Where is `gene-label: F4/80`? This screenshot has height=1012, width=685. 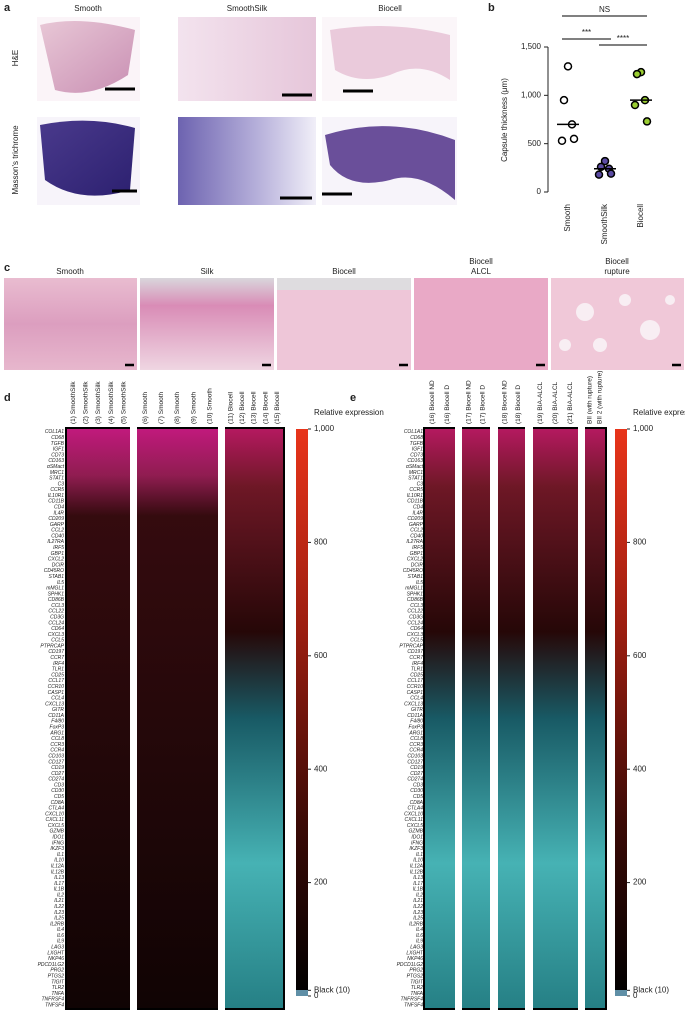 gene-label: F4/80 is located at coordinates (416, 722).